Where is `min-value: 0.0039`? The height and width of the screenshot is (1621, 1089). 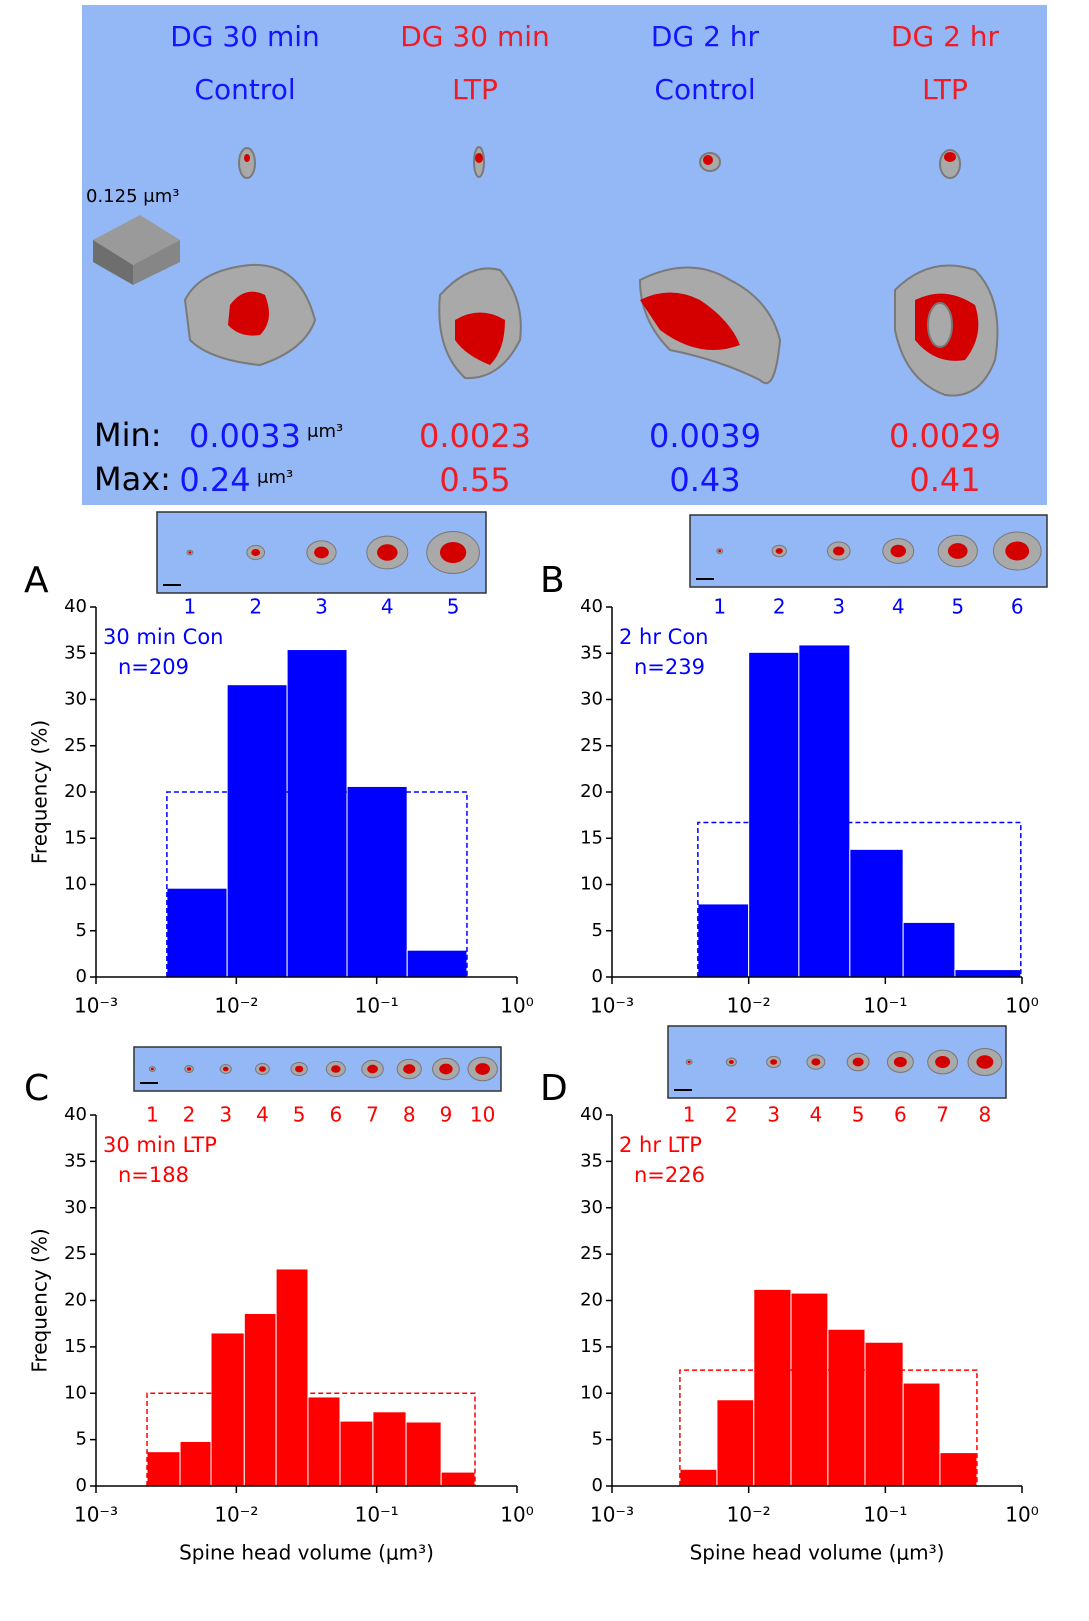 min-value: 0.0039 is located at coordinates (705, 436).